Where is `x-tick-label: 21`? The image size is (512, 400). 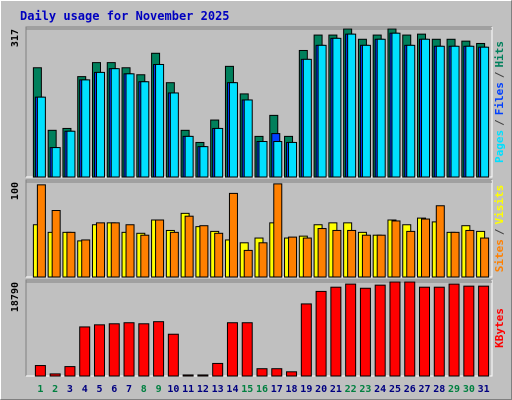
x-tick-label: 21 is located at coordinates (336, 389).